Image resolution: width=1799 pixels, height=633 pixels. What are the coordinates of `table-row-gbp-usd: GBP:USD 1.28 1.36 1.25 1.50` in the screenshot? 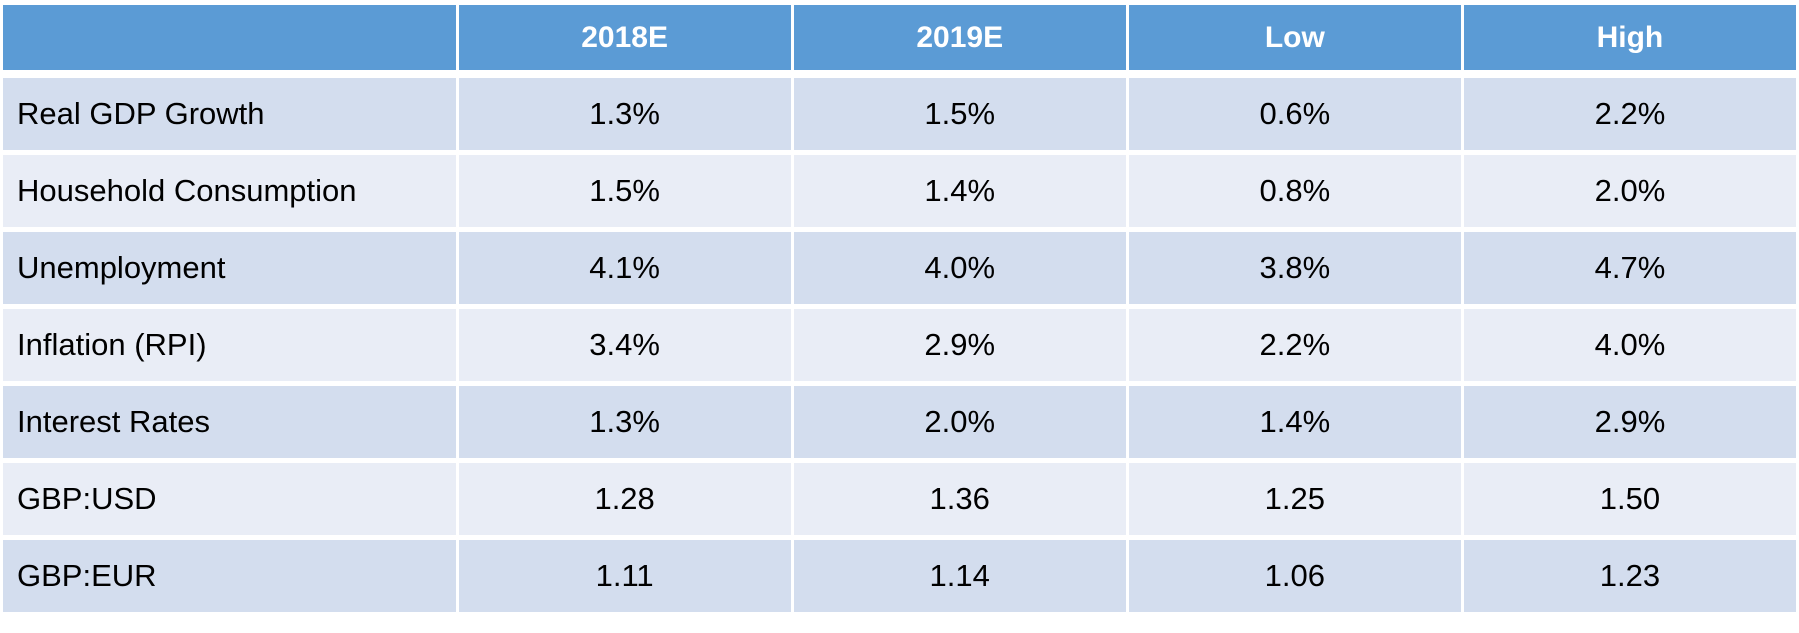 It's located at (899, 499).